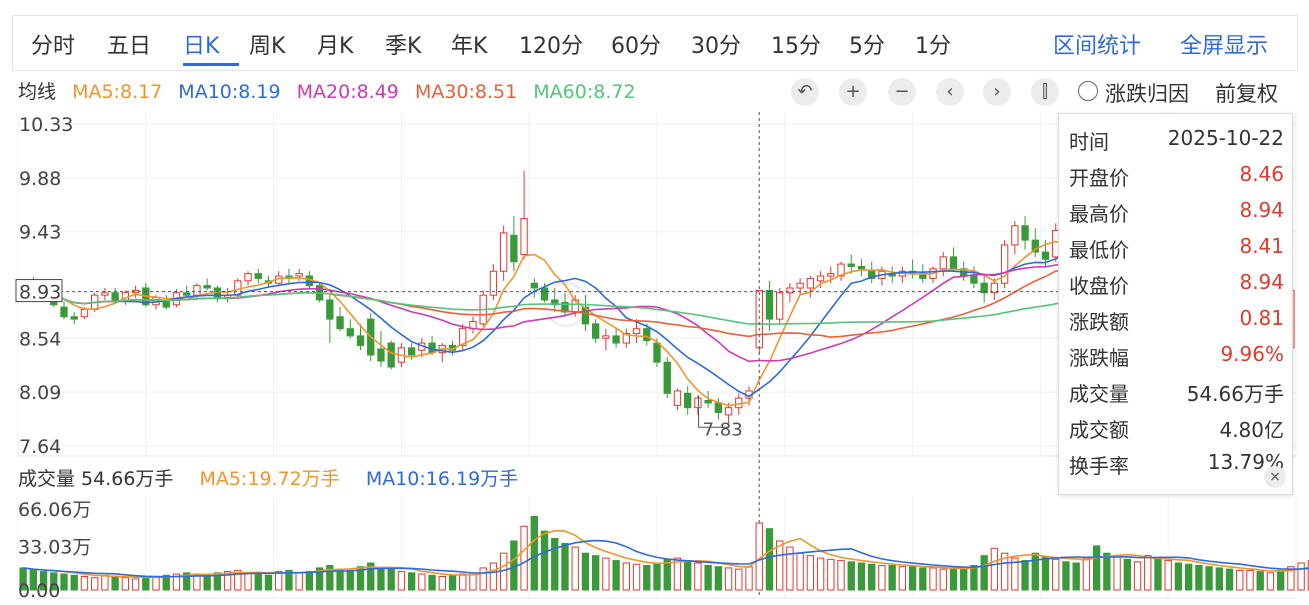  What do you see at coordinates (40, 393) in the screenshot?
I see `y-tick-label: 8.09` at bounding box center [40, 393].